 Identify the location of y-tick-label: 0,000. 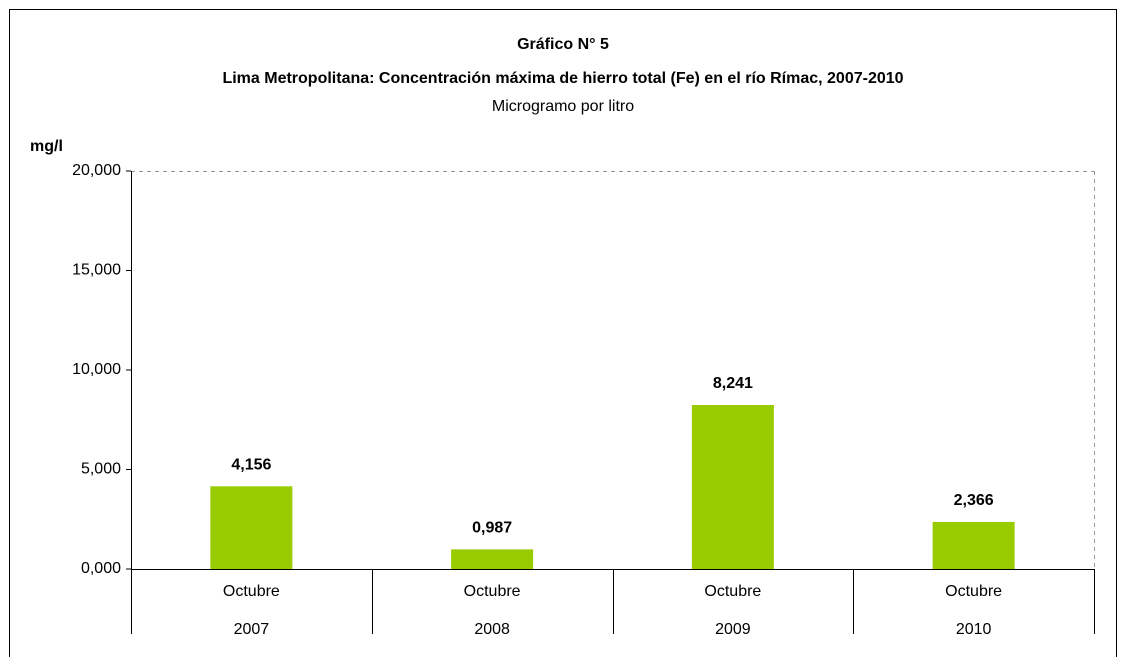
(101, 568).